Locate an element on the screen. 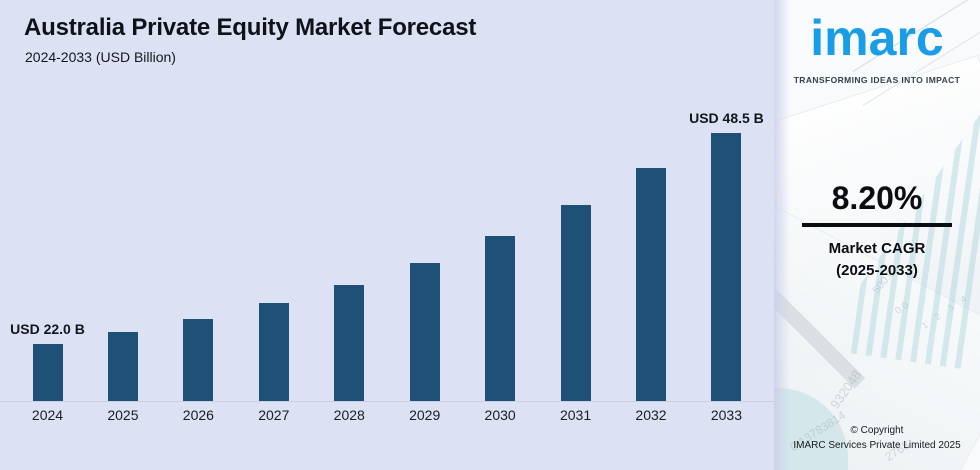 Image resolution: width=980 pixels, height=470 pixels. bar-2029 is located at coordinates (424, 332).